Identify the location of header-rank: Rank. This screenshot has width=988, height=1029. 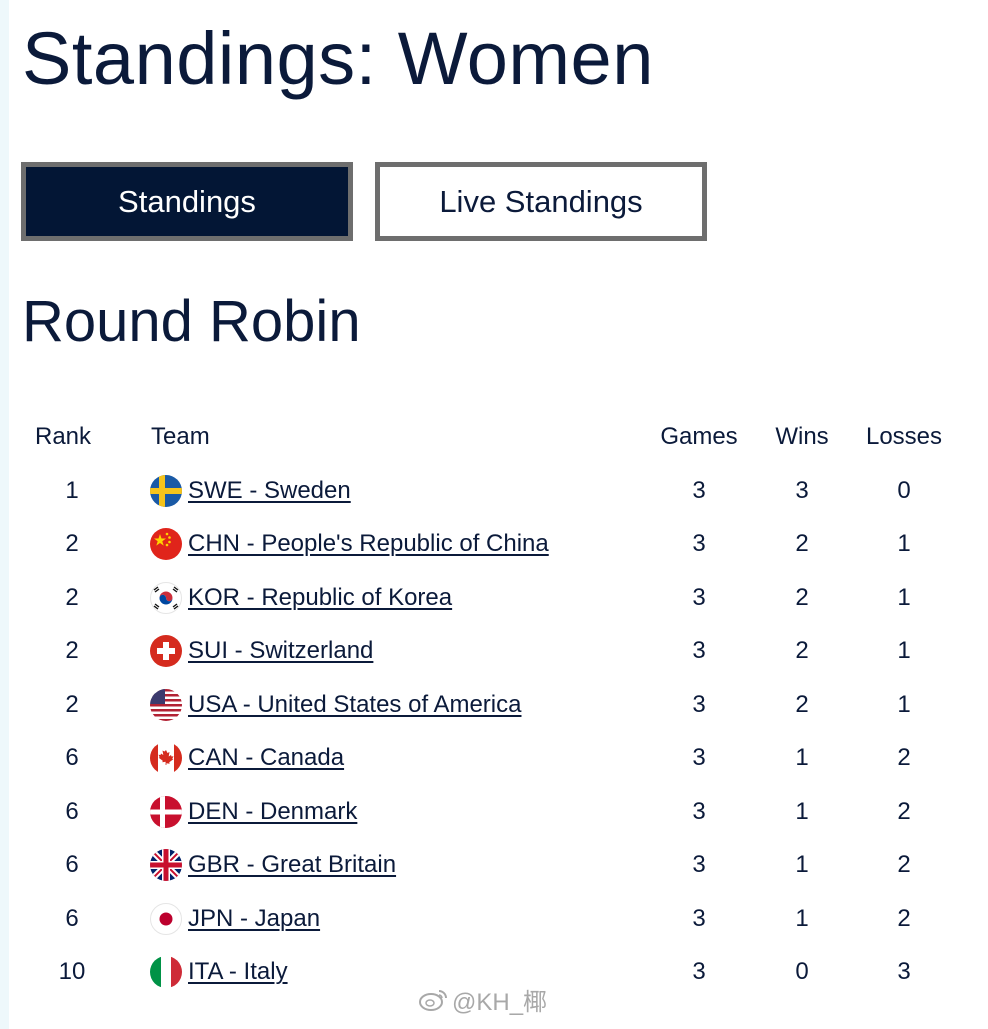
(63, 436).